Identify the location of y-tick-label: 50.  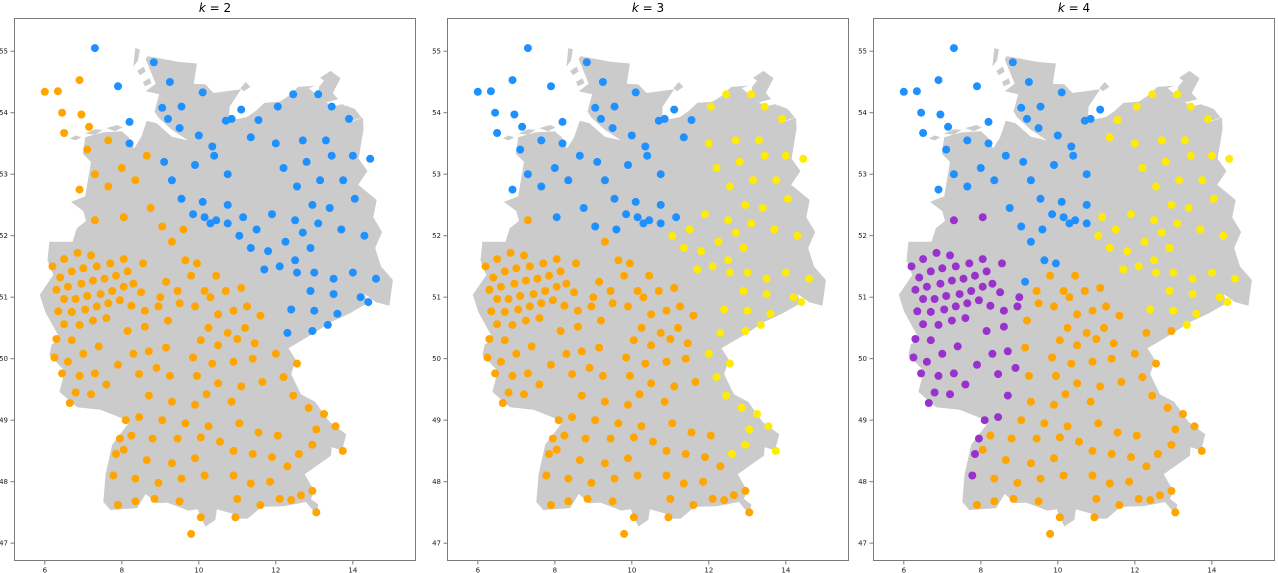
(862, 359).